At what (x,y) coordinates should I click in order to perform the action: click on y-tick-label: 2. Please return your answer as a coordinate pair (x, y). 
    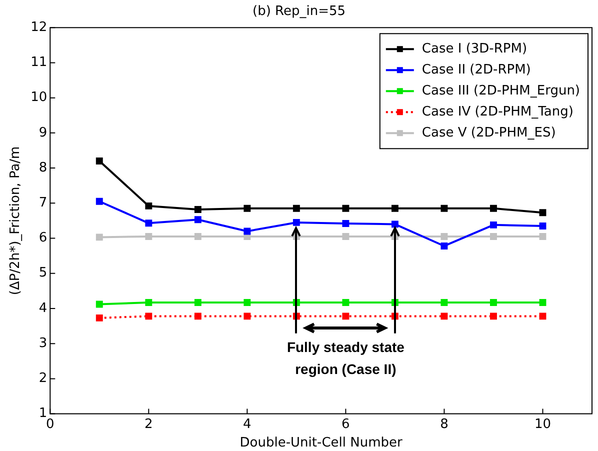
    Looking at the image, I should click on (43, 378).